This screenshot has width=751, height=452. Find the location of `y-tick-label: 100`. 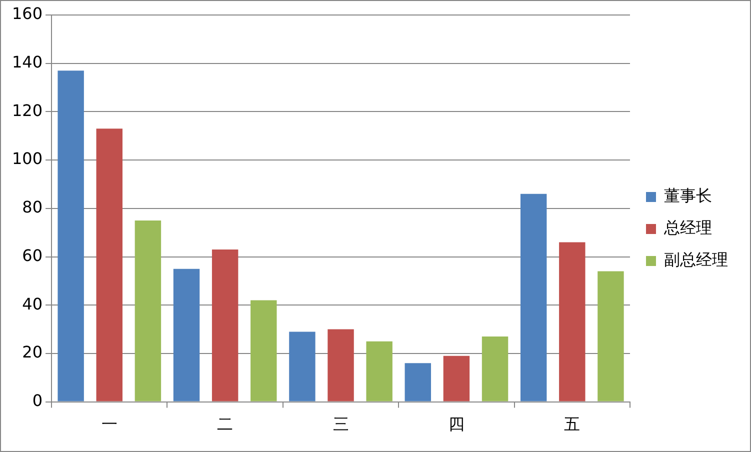

y-tick-label: 100 is located at coordinates (27, 158).